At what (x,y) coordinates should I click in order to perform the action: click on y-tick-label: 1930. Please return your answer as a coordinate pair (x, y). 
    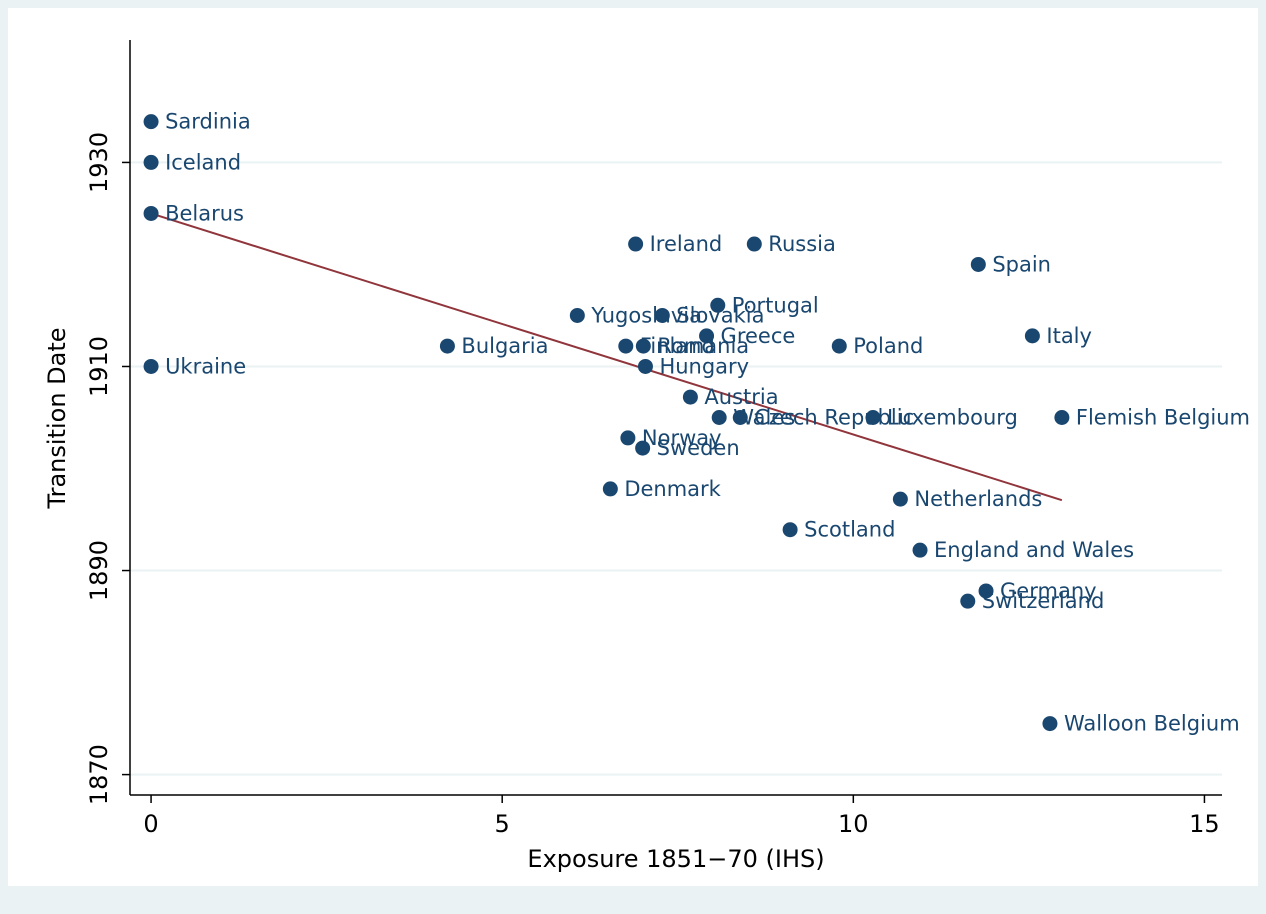
    Looking at the image, I should click on (99, 162).